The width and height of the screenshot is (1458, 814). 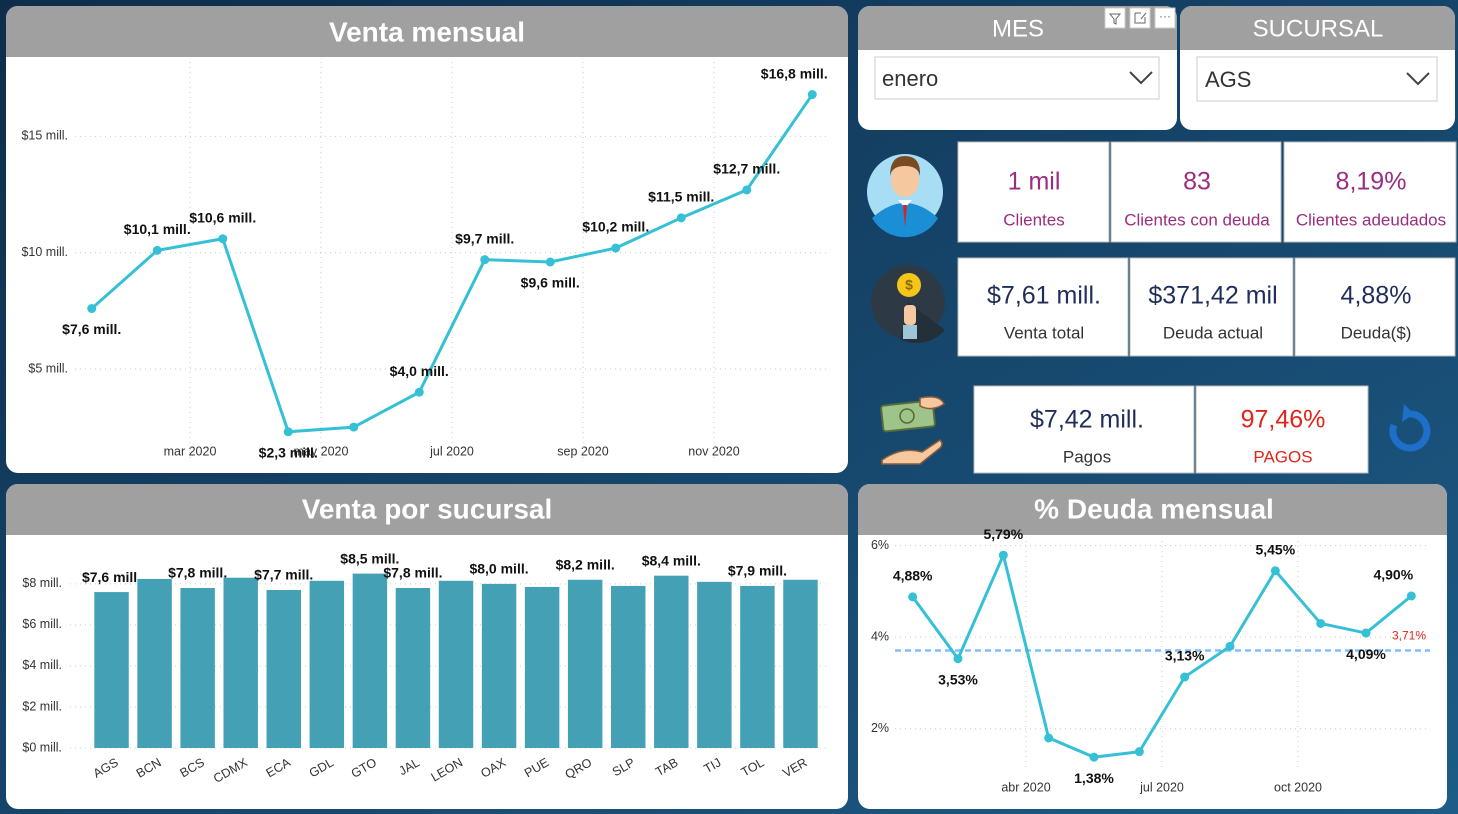 I want to click on client-icon, so click(x=905, y=196).